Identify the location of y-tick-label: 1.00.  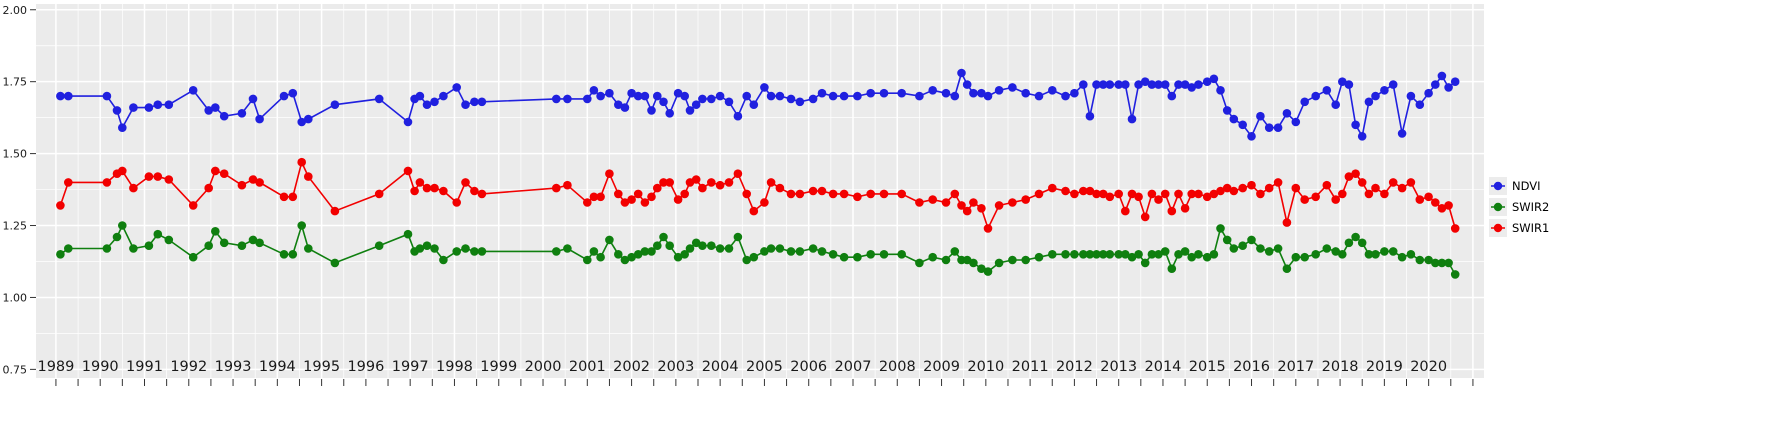
(15, 297).